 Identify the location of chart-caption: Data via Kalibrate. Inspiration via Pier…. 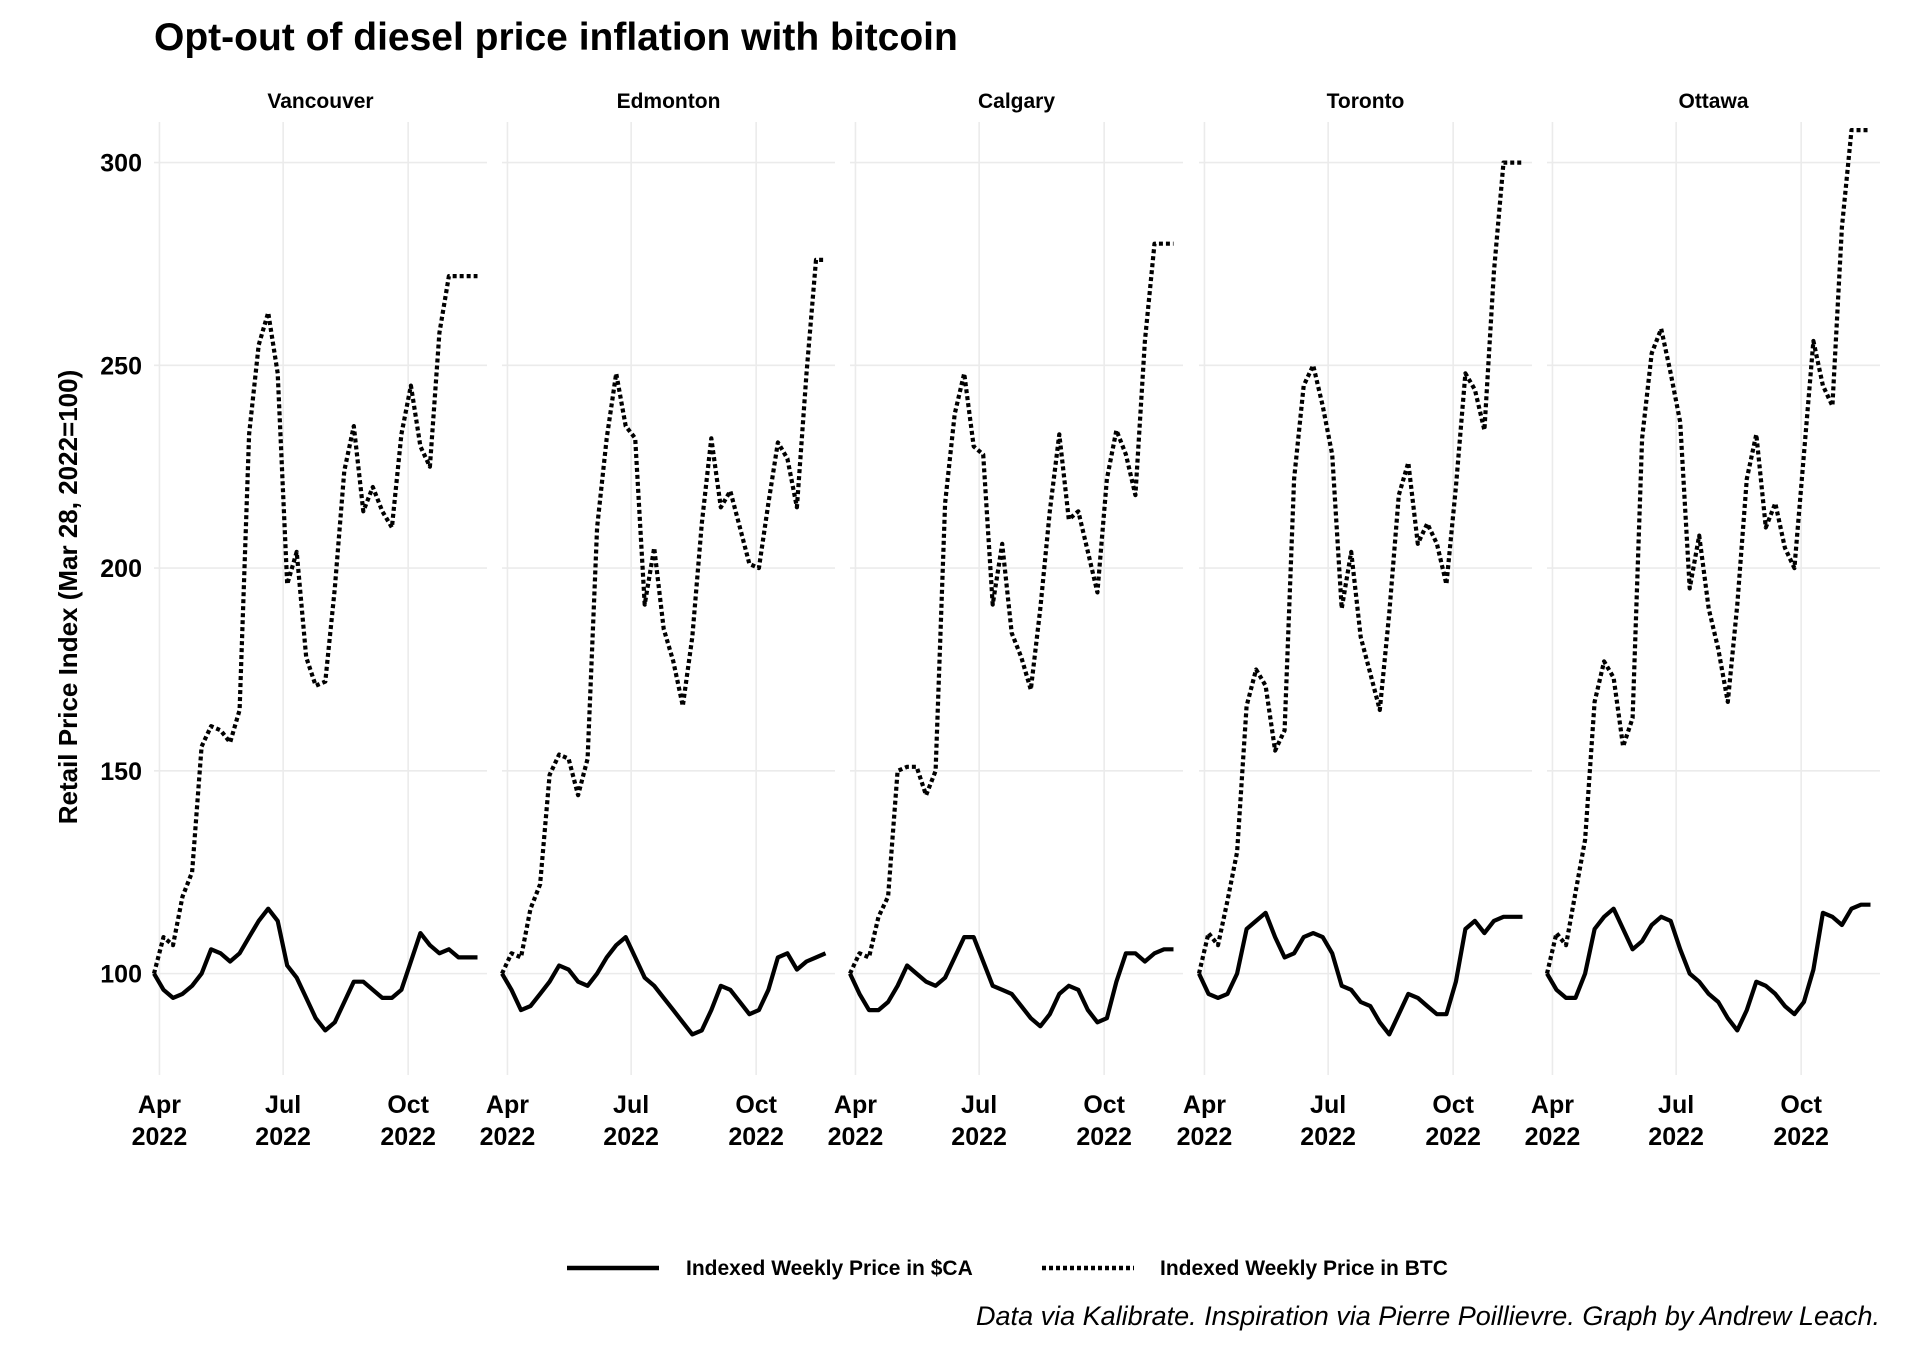
(1428, 1316).